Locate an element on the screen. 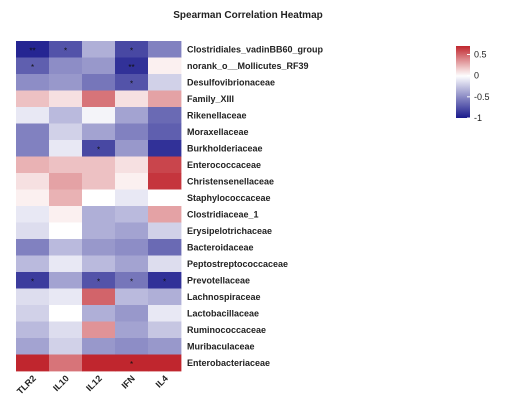  row-label: Family_XIII is located at coordinates (210, 99).